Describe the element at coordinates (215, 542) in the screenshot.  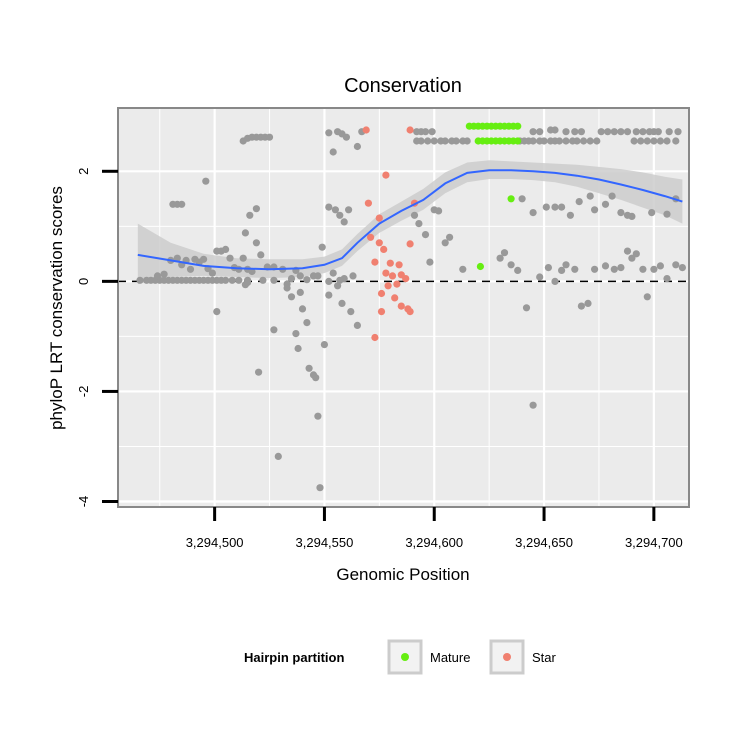
I see `x-tick-label: 3,294,500` at that location.